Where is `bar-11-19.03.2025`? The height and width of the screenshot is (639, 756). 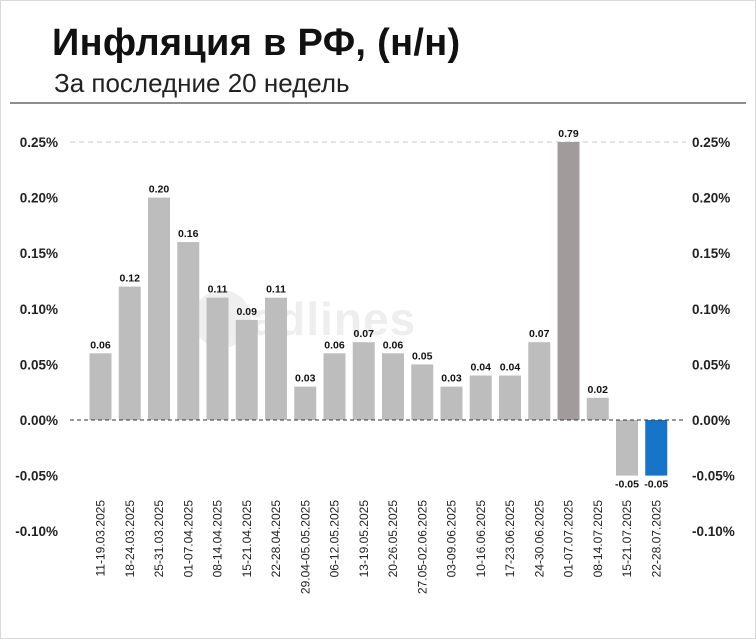
bar-11-19.03.2025 is located at coordinates (100, 386).